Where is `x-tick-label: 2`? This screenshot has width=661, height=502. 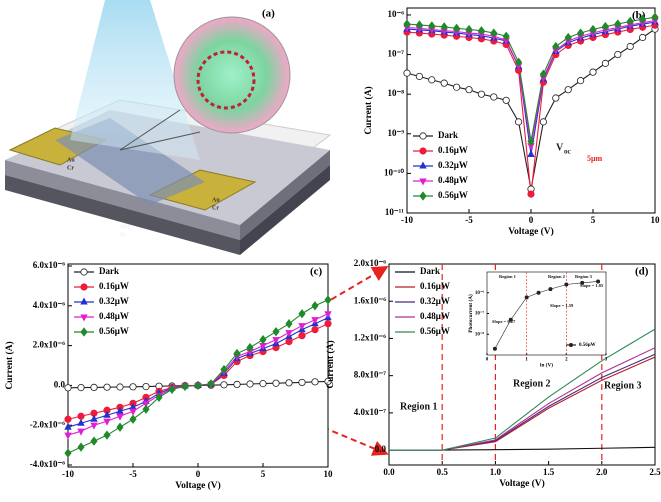 x-tick-label: 2 is located at coordinates (566, 360).